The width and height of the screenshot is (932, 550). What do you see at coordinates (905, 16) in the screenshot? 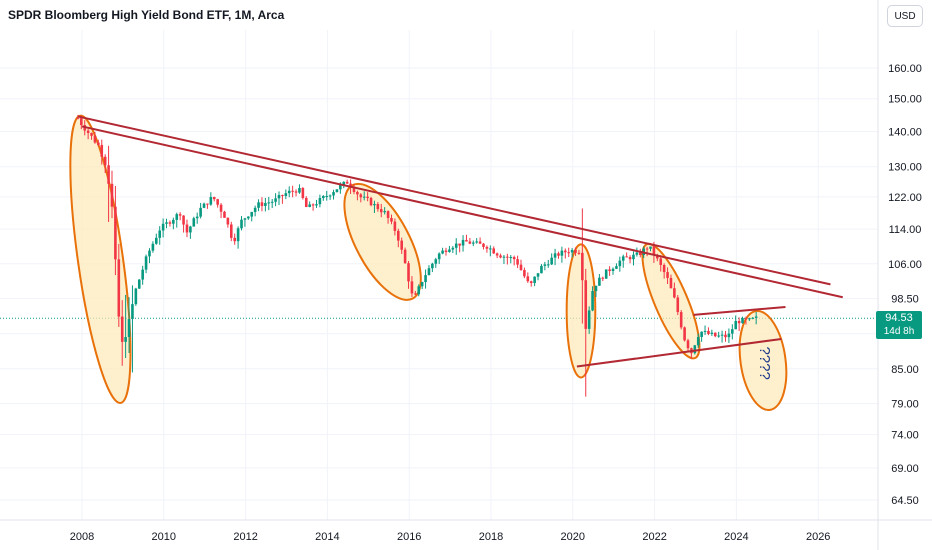
I see `currency-button: USD` at bounding box center [905, 16].